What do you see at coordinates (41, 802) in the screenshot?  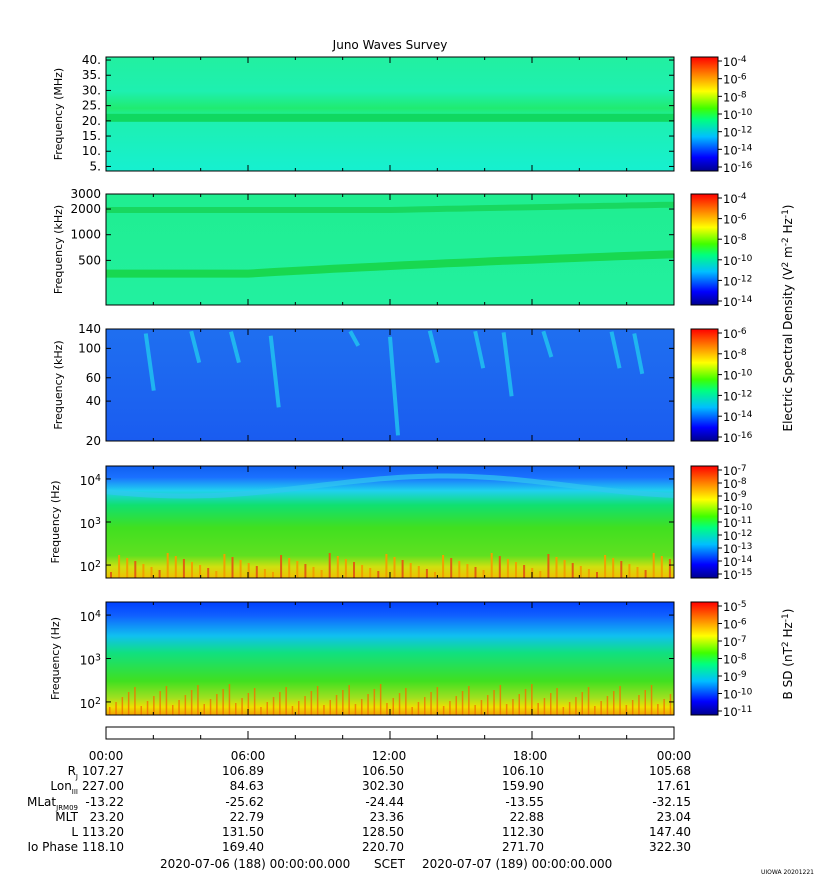 I see `ephemeris-label-main: MLat` at bounding box center [41, 802].